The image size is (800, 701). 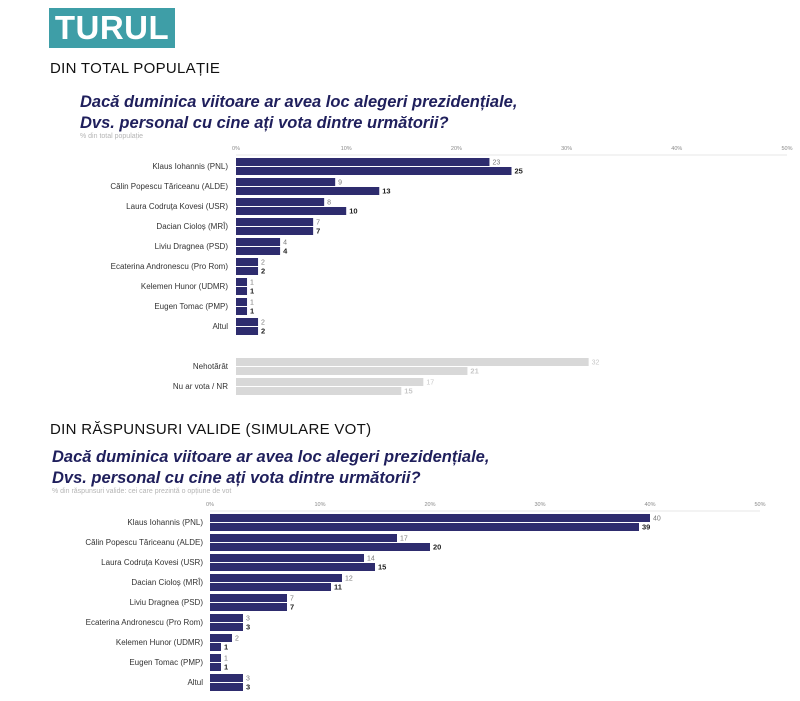 What do you see at coordinates (676, 149) in the screenshot?
I see `x-tick-label: 40%` at bounding box center [676, 149].